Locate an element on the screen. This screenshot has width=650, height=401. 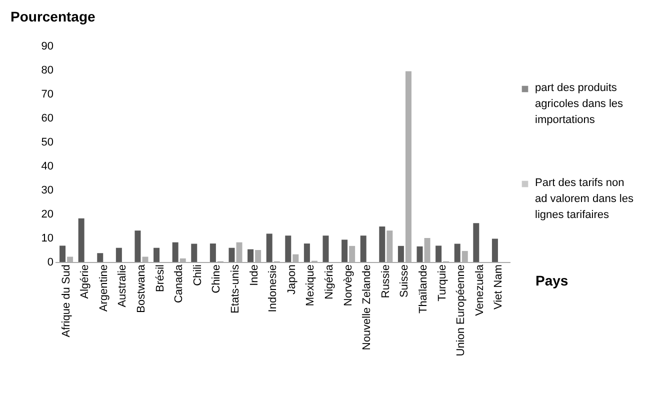
y-tick-label: 60 is located at coordinates (47, 118).